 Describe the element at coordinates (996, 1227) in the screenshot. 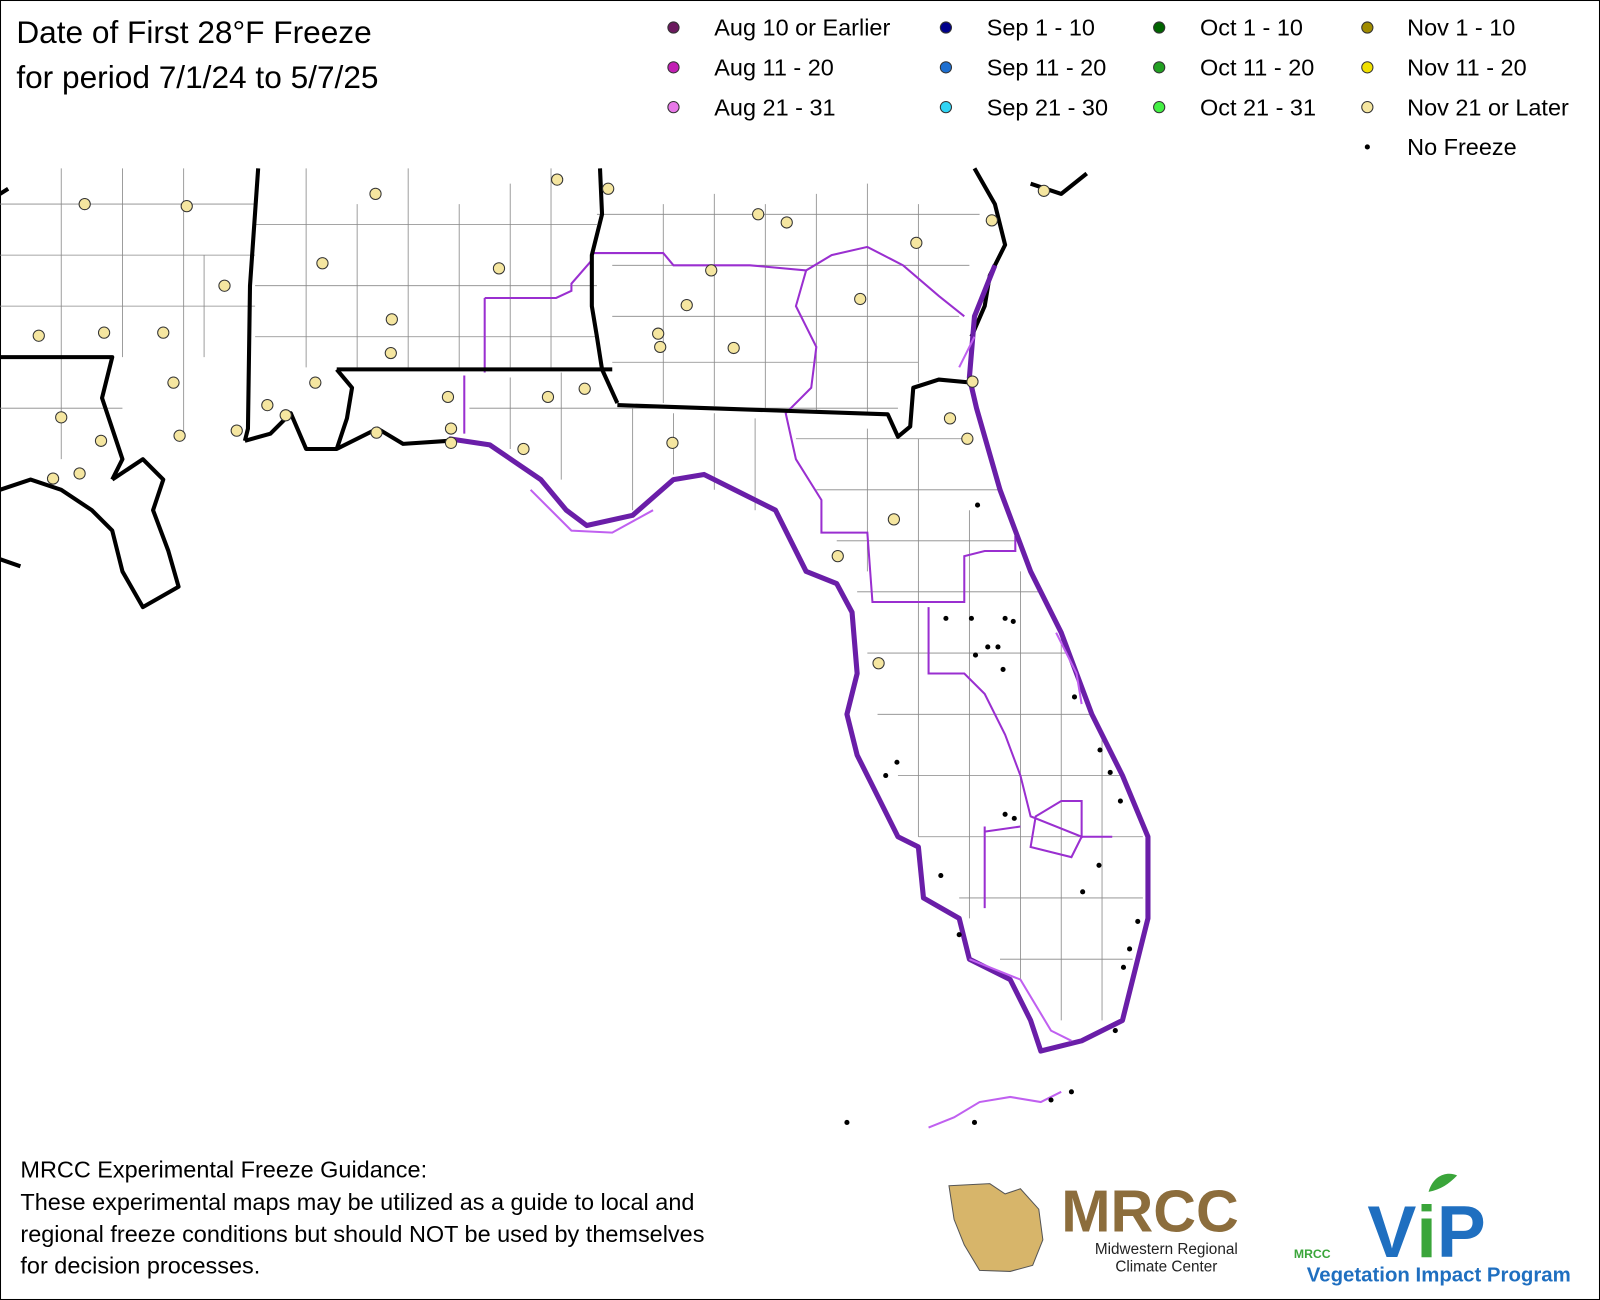

I see `midwest-map-icon` at that location.